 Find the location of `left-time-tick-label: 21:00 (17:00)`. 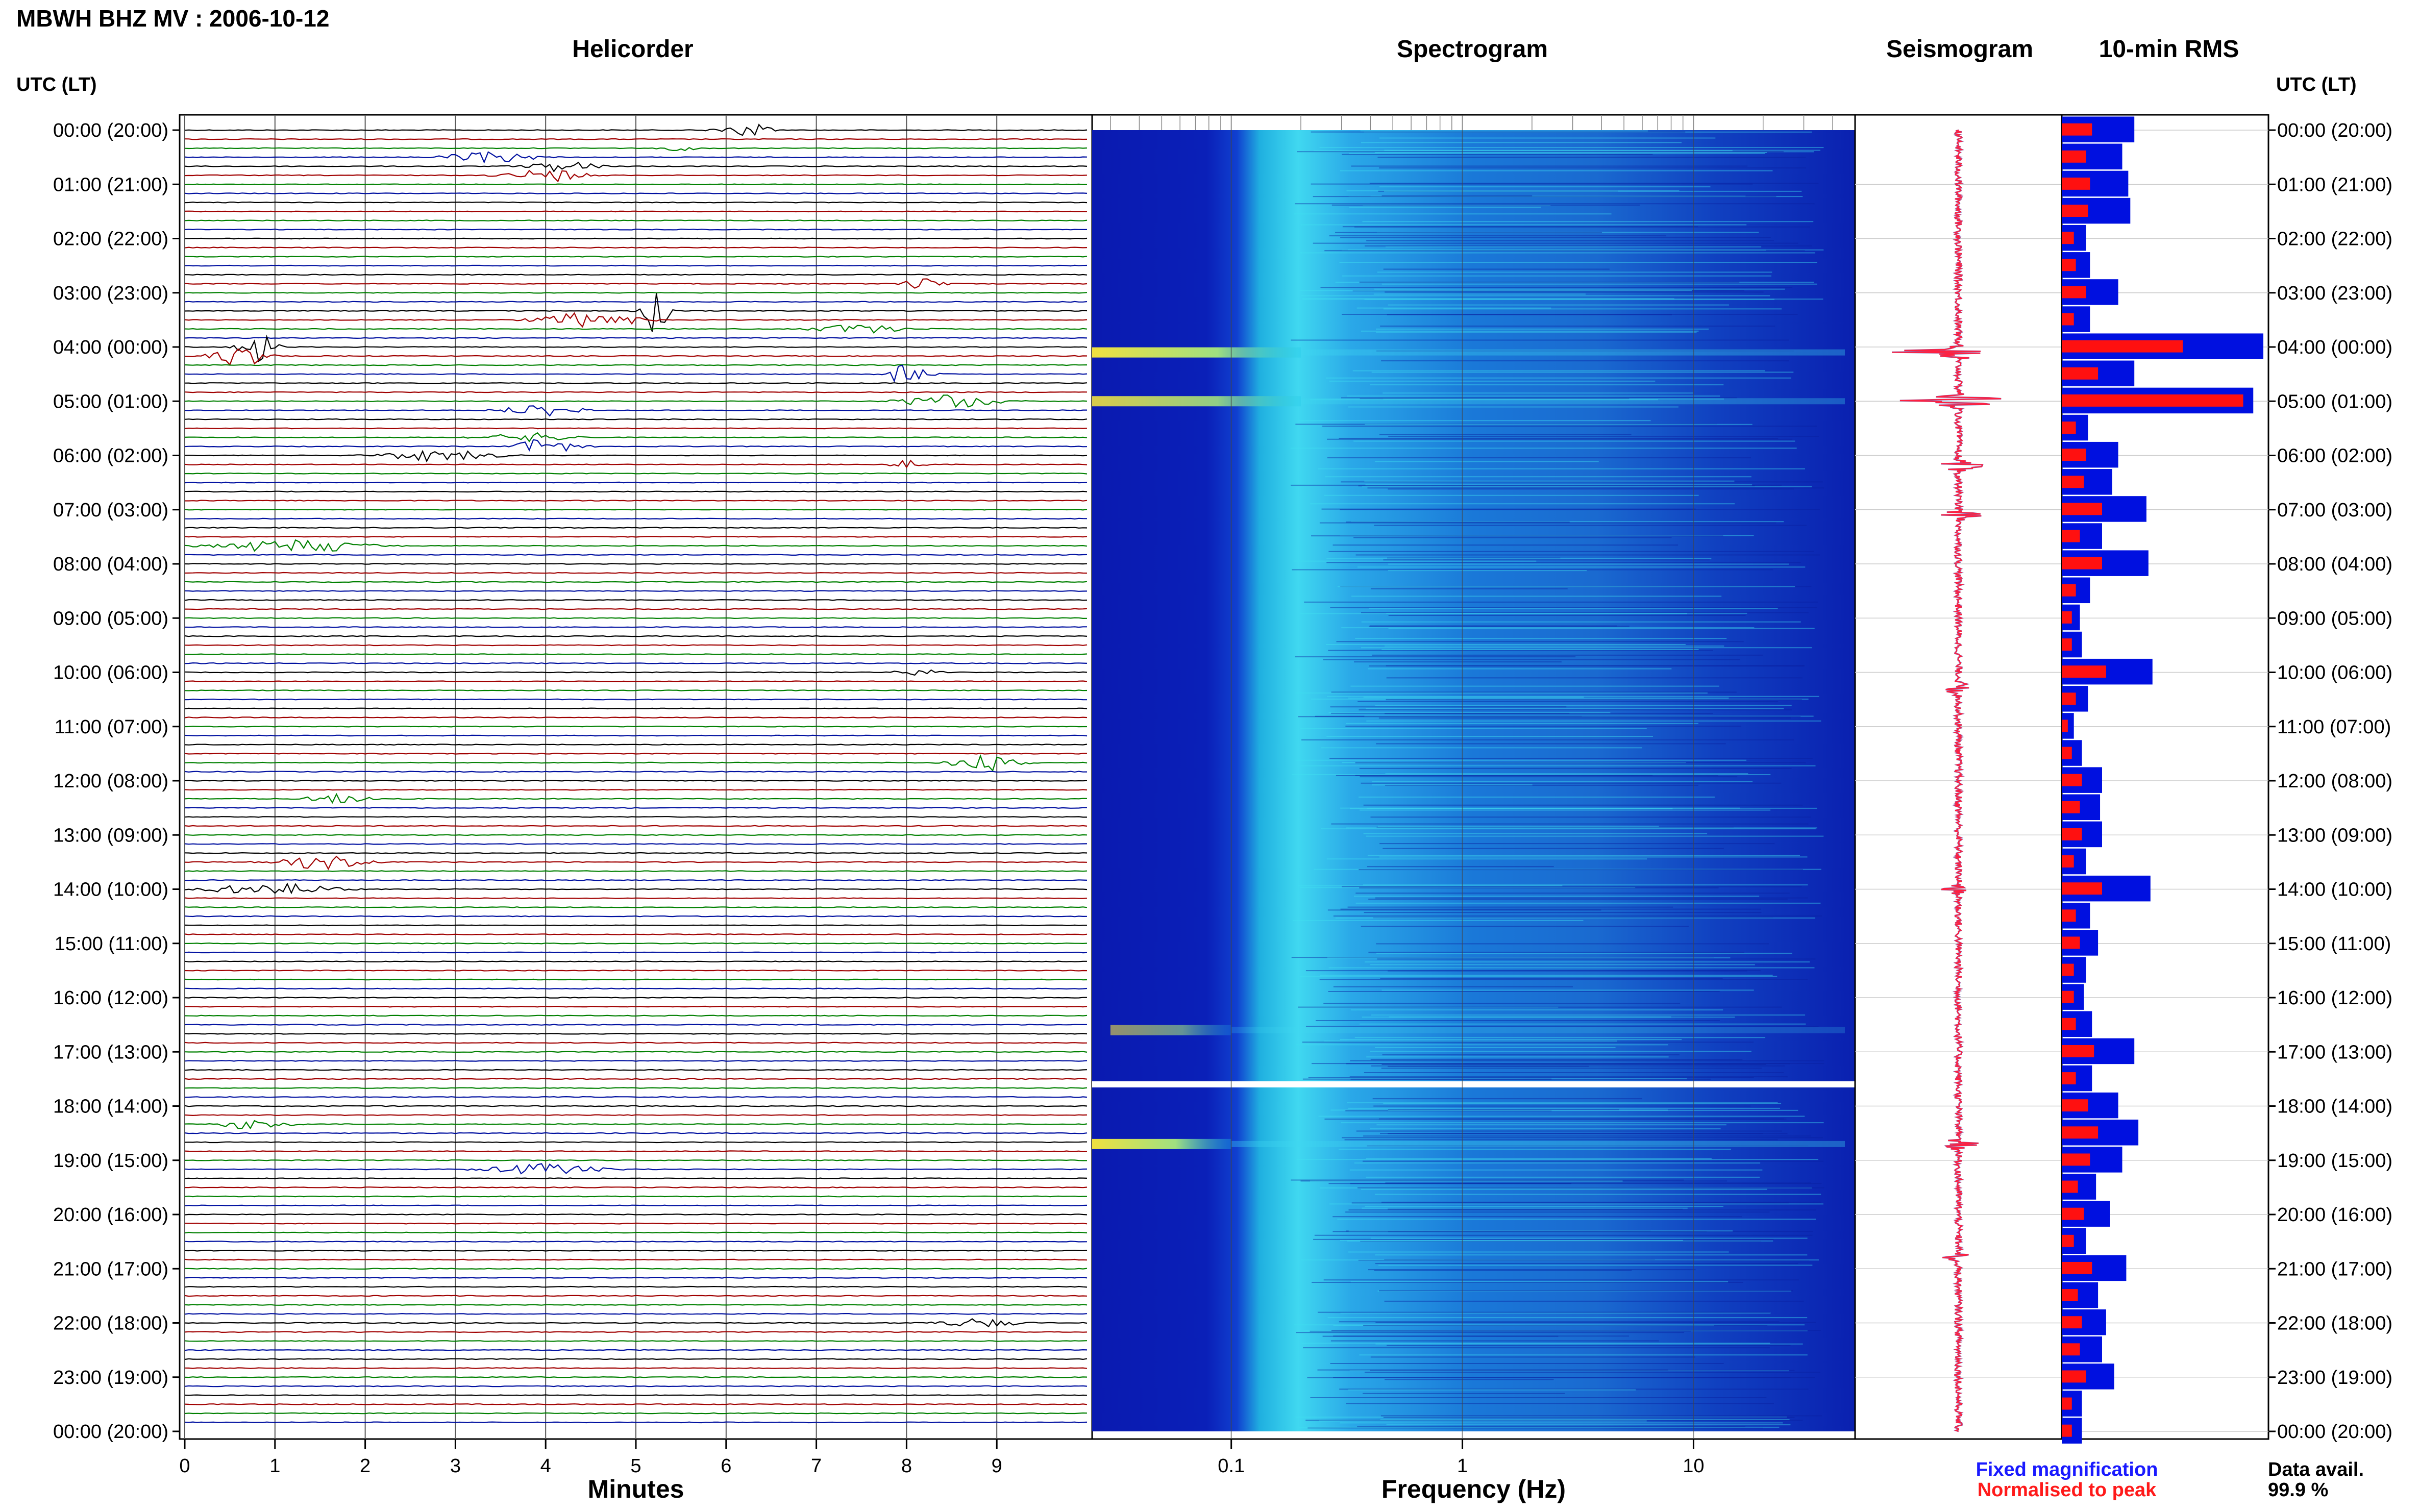

left-time-tick-label: 21:00 (17:00) is located at coordinates (110, 1269).